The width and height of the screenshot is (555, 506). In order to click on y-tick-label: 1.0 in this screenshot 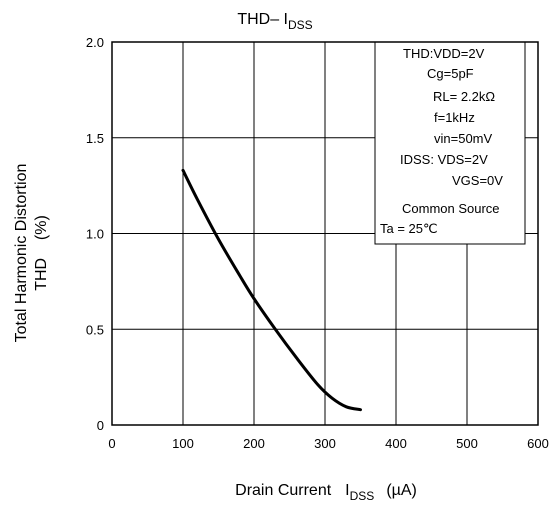, I will do `click(95, 234)`.